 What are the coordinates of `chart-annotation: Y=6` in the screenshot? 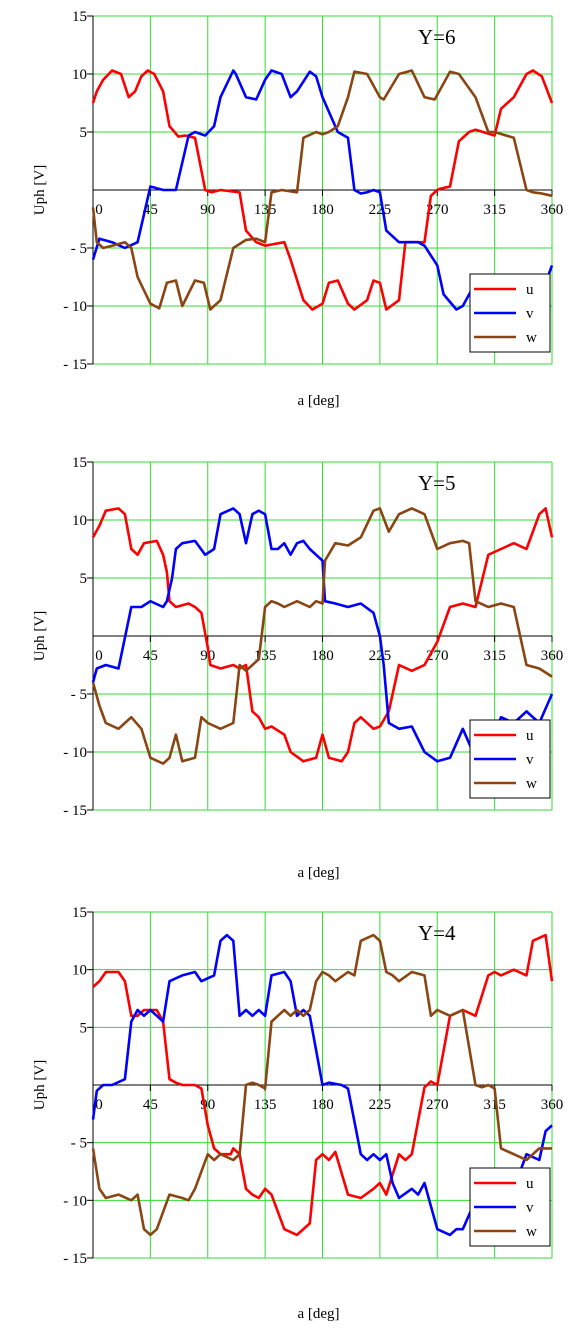 It's located at (437, 37).